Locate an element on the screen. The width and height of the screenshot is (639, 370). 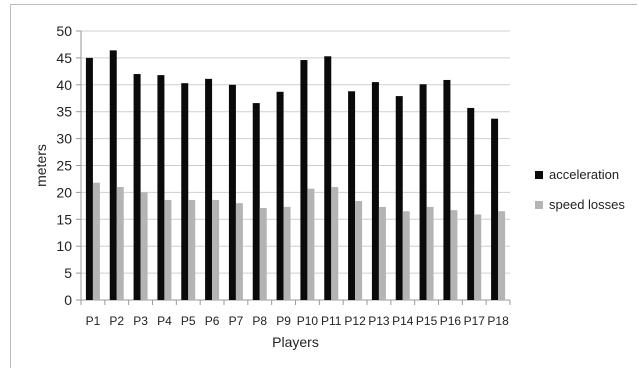
bar-acceleration-p12 is located at coordinates (352, 195).